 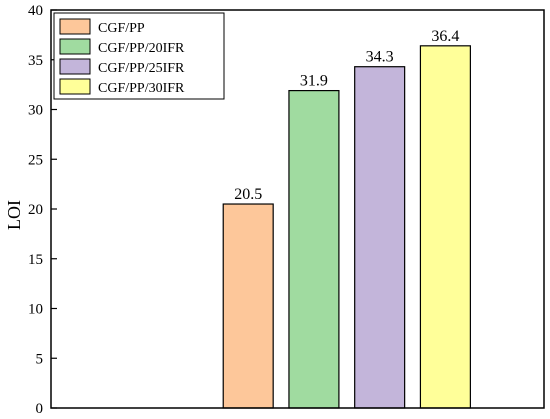 What do you see at coordinates (40, 359) in the screenshot?
I see `y-tick-label: 5` at bounding box center [40, 359].